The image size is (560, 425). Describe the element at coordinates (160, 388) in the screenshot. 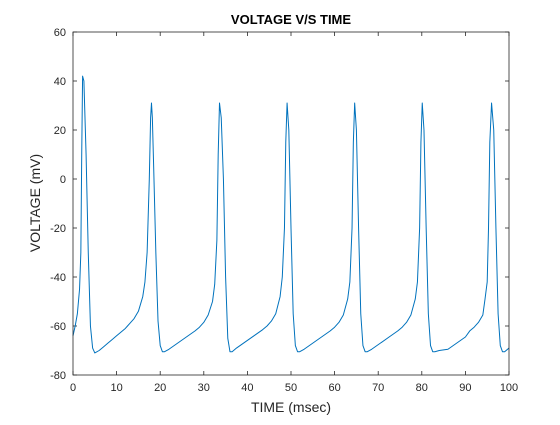

I see `x-tick-label: 20` at that location.